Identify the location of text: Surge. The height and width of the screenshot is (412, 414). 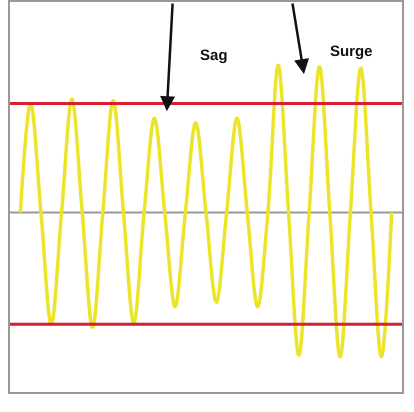
(351, 51).